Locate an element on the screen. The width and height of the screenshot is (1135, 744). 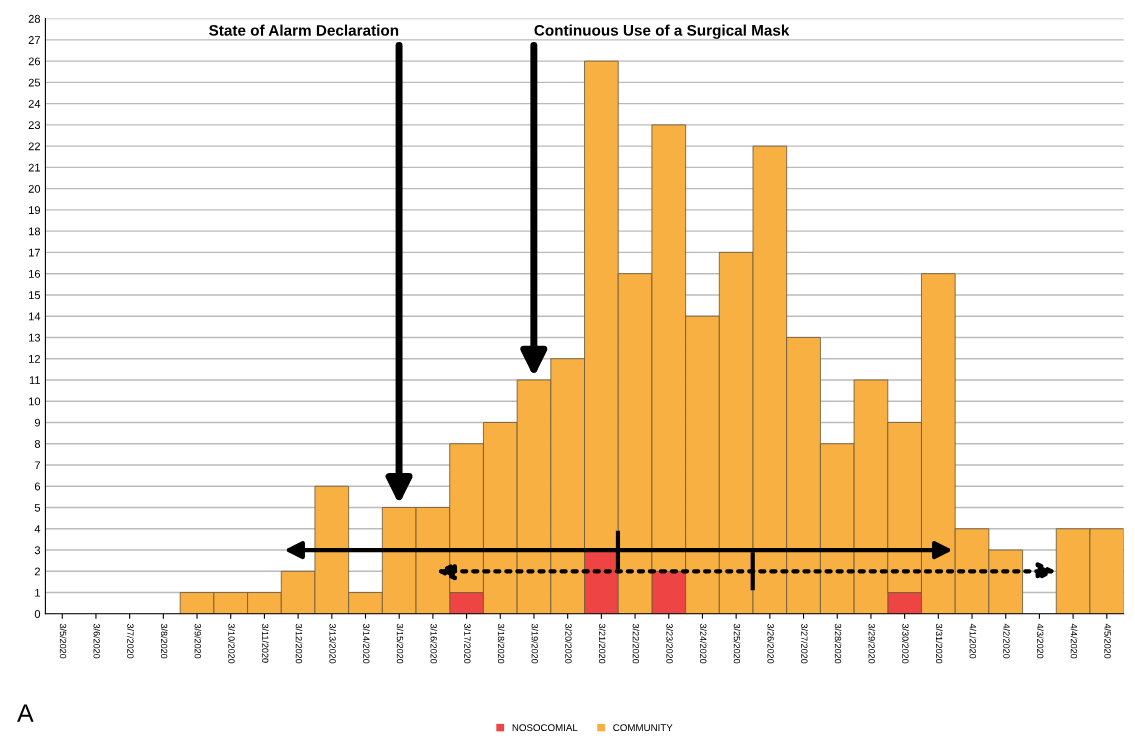
x-tick-label: 4/4/2020 is located at coordinates (1074, 641).